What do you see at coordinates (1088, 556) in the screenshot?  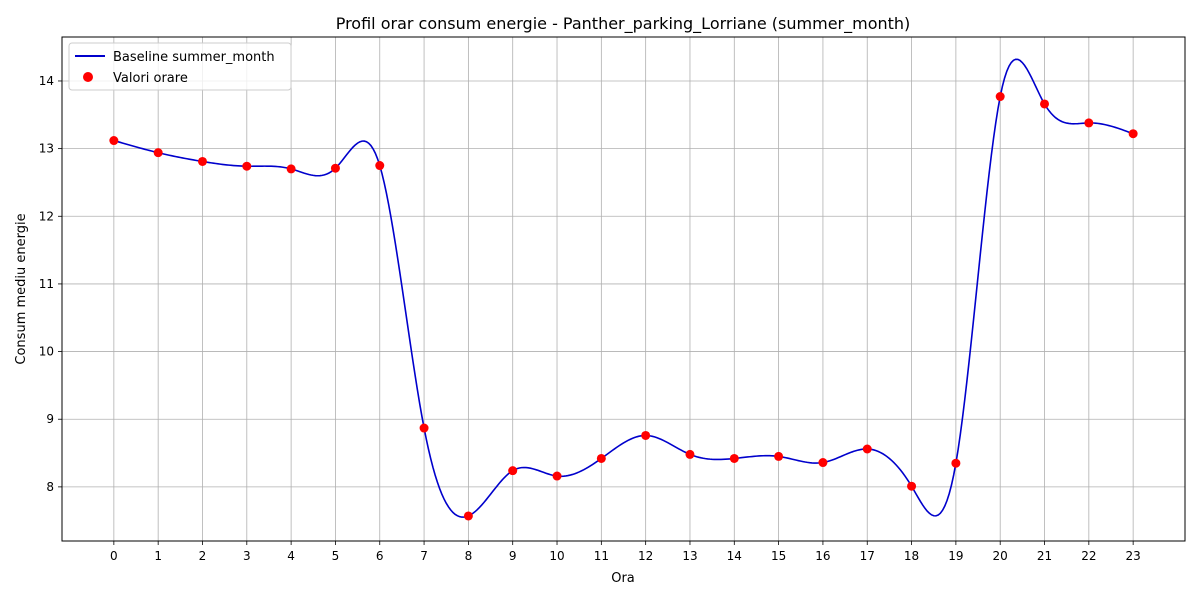 I see `x-tick-label-22: 22` at bounding box center [1088, 556].